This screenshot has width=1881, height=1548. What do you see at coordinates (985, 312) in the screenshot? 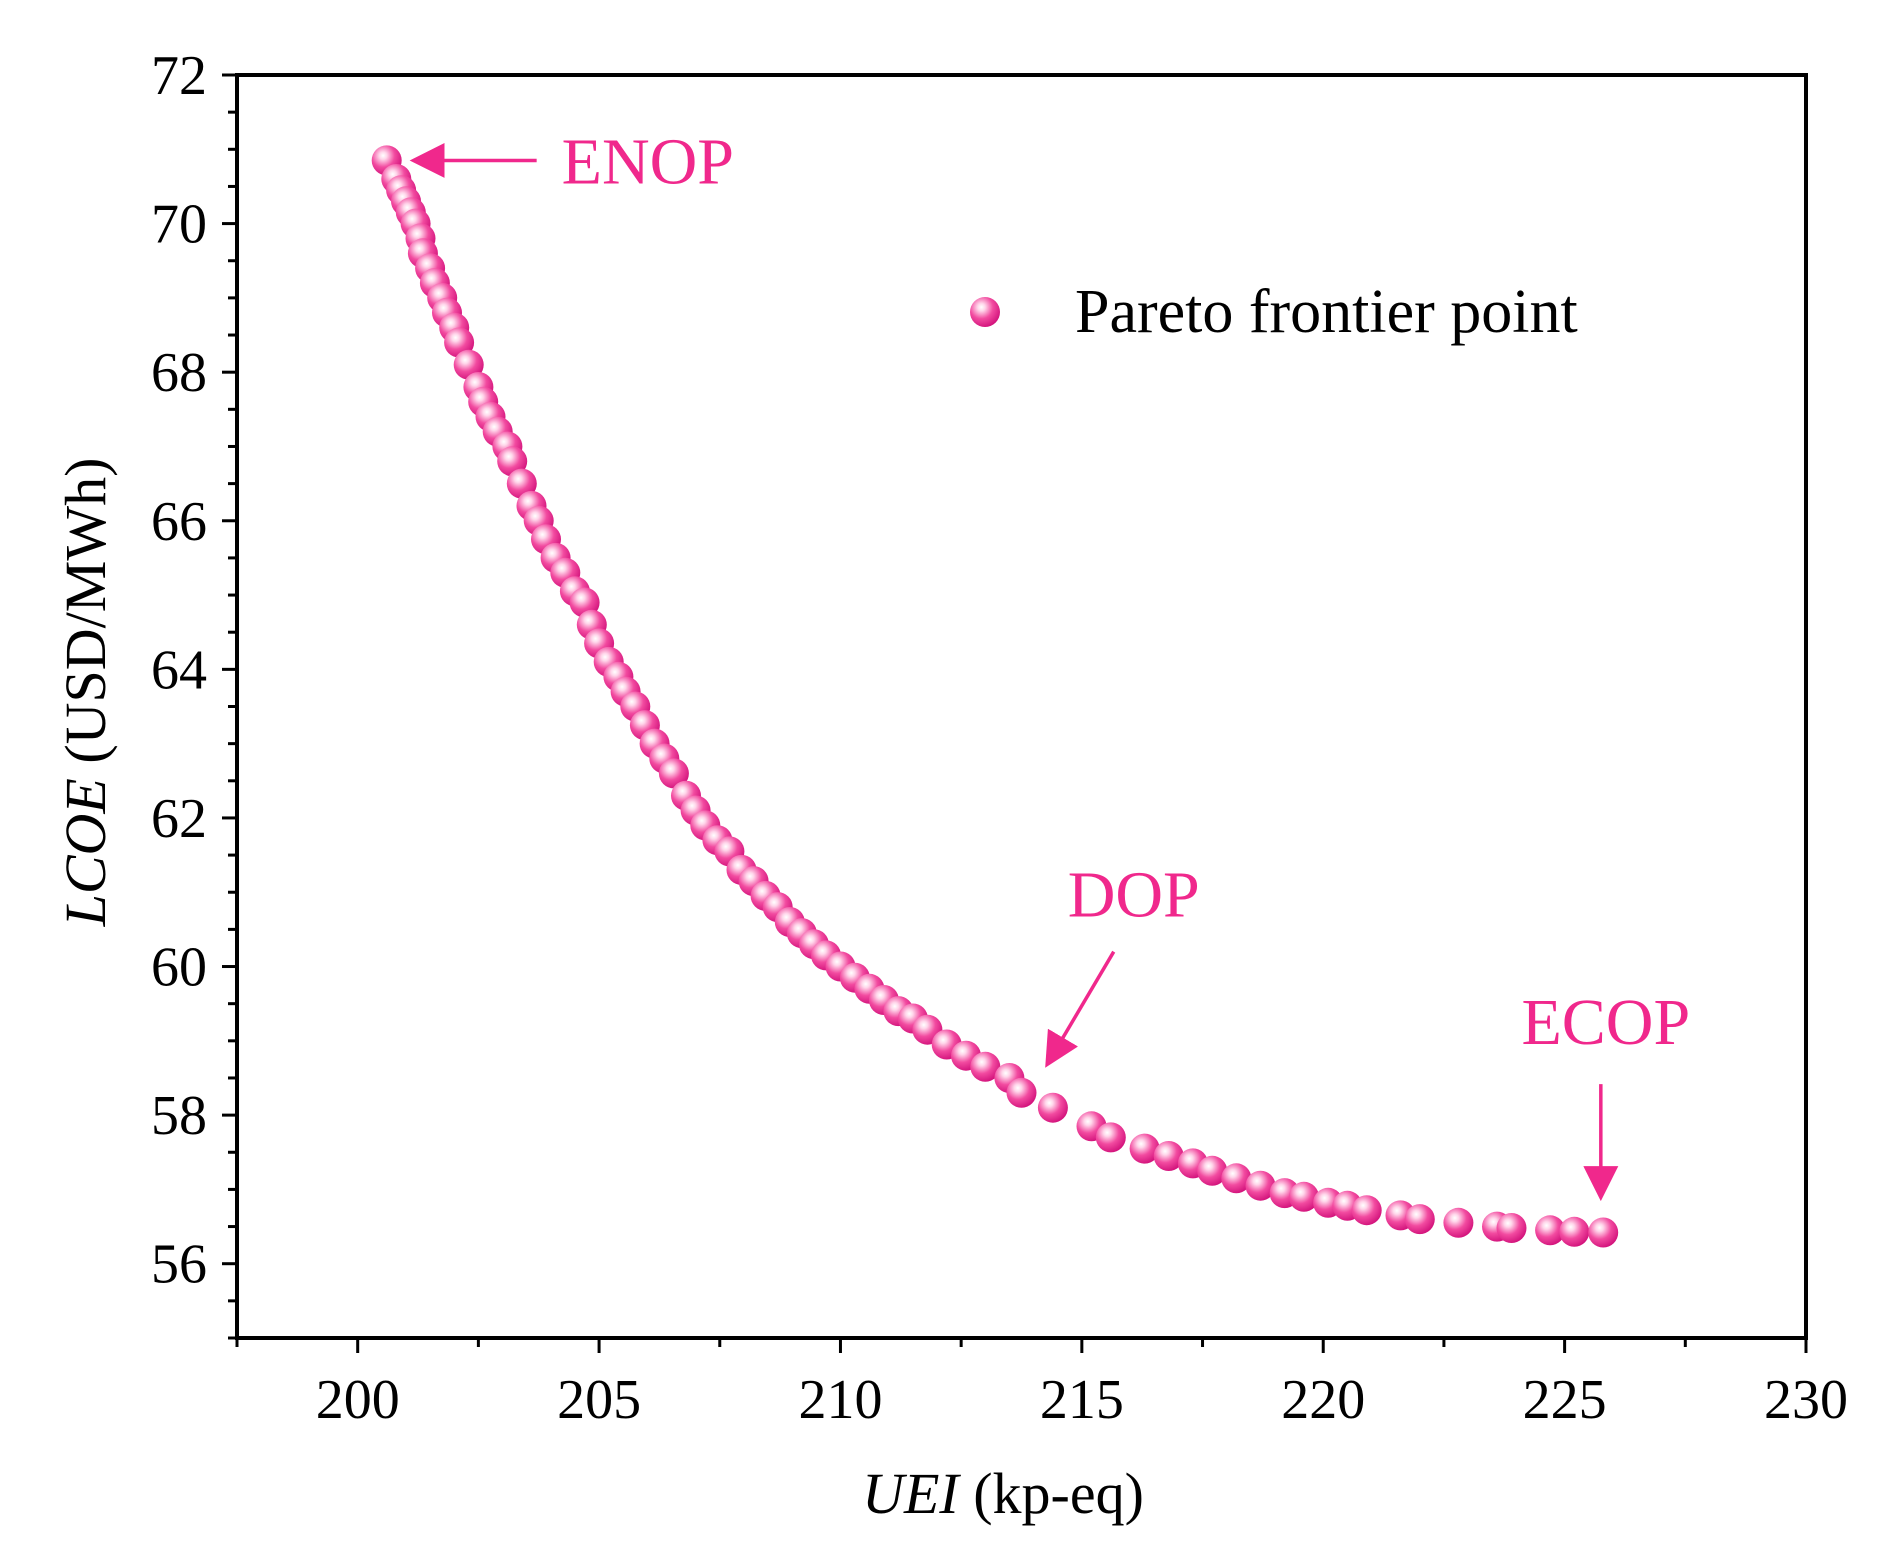
I see `legend-marker` at bounding box center [985, 312].